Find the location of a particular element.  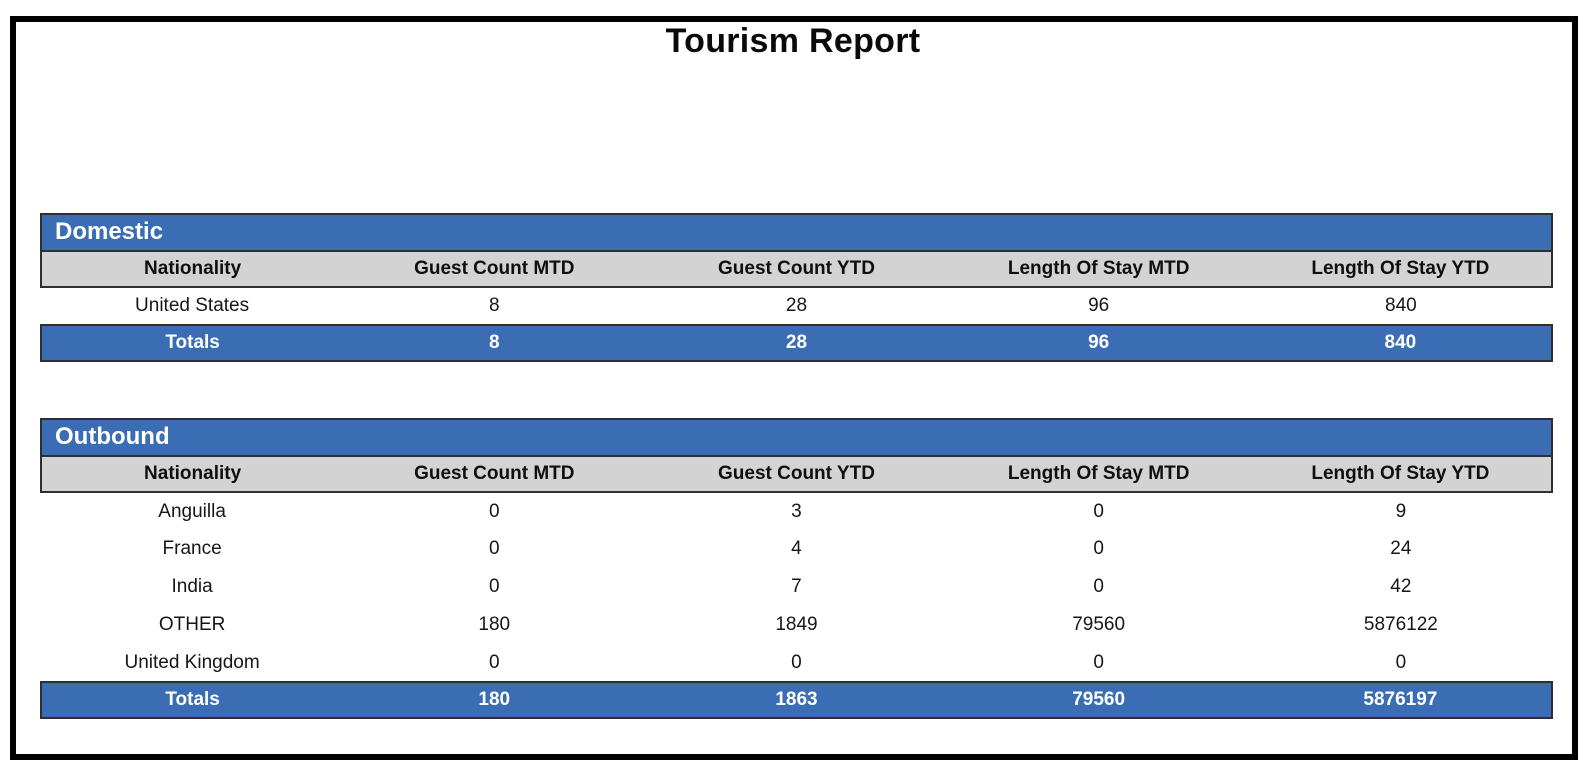

table-row: India 0 7 0 42 is located at coordinates (796, 587).